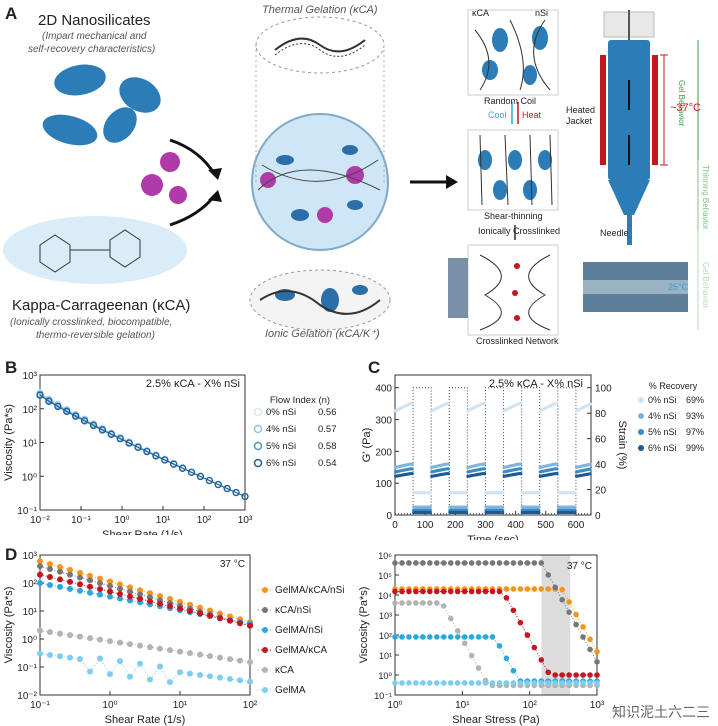  Describe the element at coordinates (519, 231) in the screenshot. I see `ionically-crosslinked-label: Ionically Crosslinked` at that location.